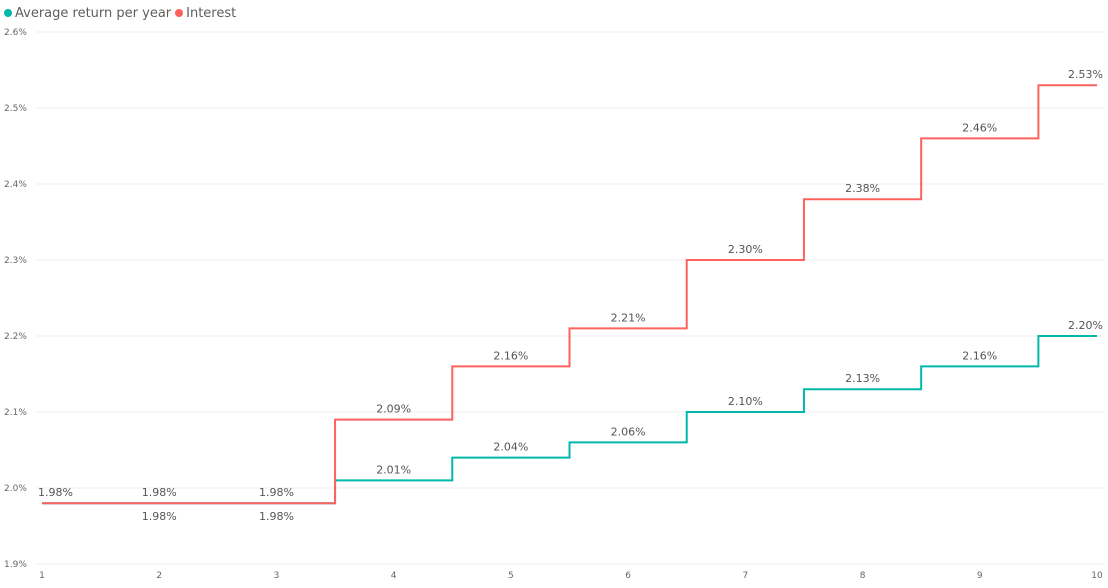  What do you see at coordinates (571, 576) in the screenshot?
I see `x-axis-tick-labels: 1 2 3 4 5 6 7 8 9 10` at bounding box center [571, 576].